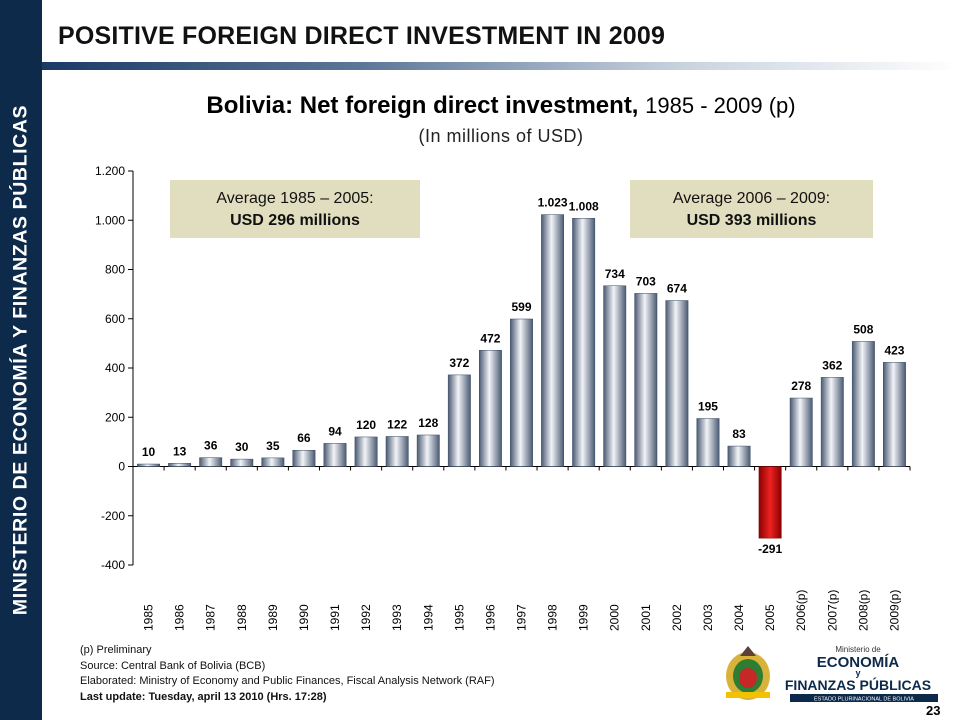  What do you see at coordinates (242, 462) in the screenshot?
I see `bar-1988` at bounding box center [242, 462].